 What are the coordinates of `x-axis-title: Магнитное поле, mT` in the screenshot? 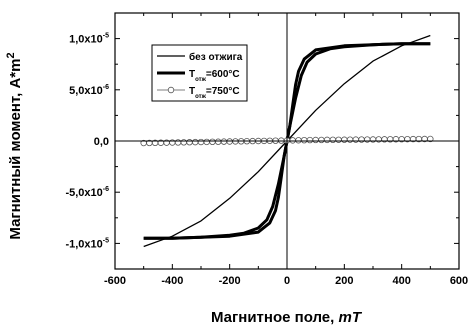 It's located at (287, 317).